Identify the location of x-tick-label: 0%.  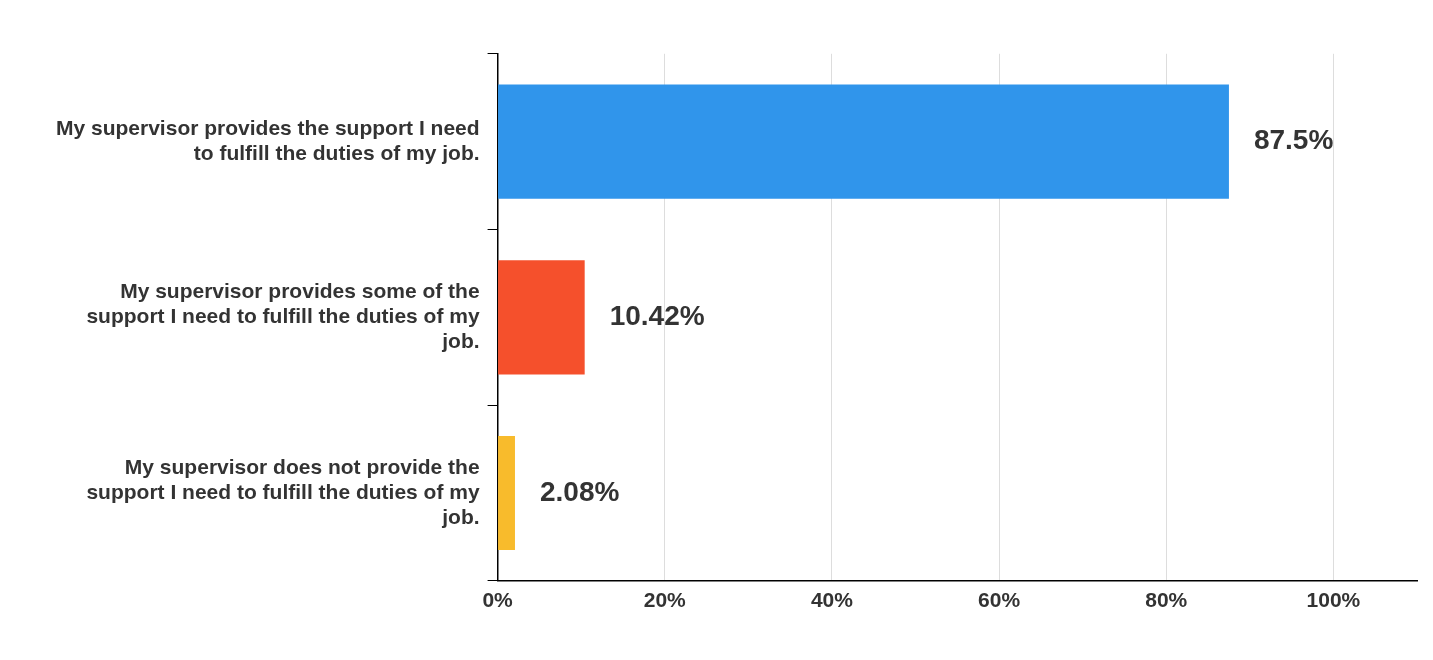
(498, 600).